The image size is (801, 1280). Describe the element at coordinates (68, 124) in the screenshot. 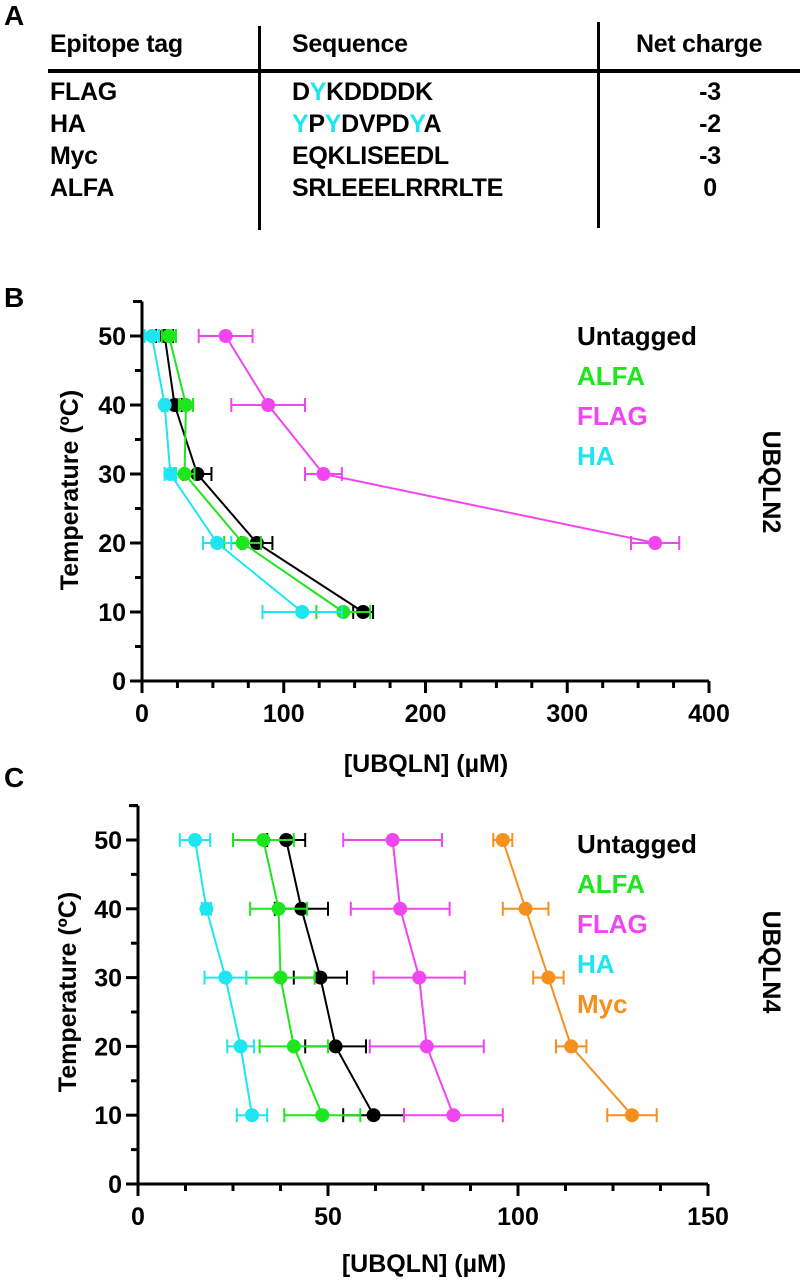

I see `table-cell-tag: HA` at that location.